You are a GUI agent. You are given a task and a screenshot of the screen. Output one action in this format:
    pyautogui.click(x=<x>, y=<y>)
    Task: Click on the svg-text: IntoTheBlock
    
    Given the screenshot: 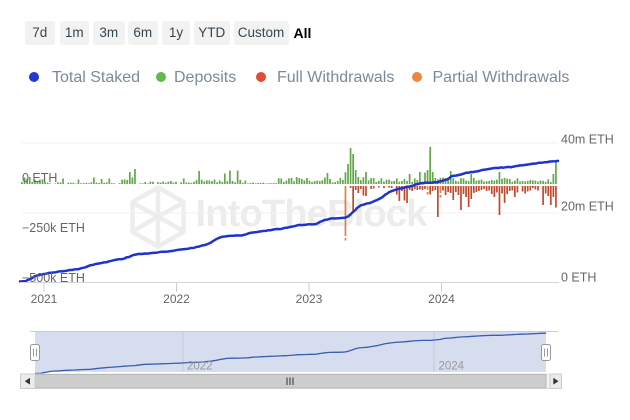 What is the action you would take?
    pyautogui.click(x=312, y=214)
    